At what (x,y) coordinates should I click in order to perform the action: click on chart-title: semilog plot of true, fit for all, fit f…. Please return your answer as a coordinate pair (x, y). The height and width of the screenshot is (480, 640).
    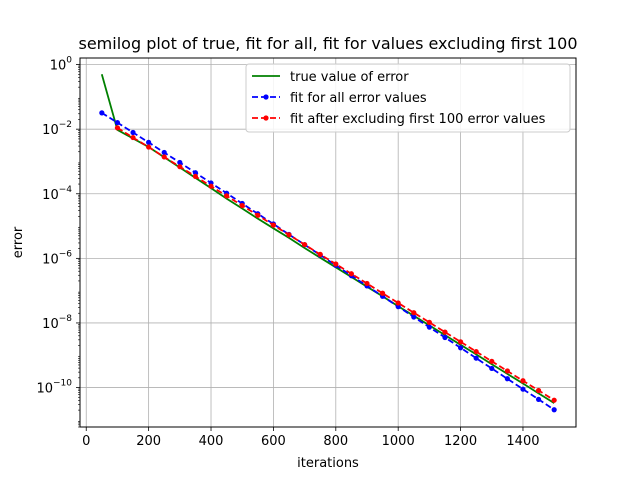
    Looking at the image, I should click on (328, 43).